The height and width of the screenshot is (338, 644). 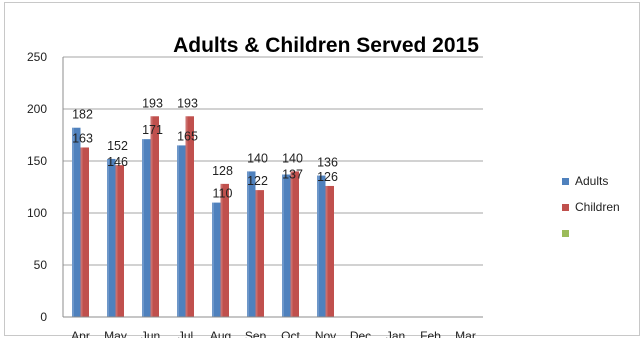 I want to click on x-tick-label-jul: Jul, so click(x=185, y=333).